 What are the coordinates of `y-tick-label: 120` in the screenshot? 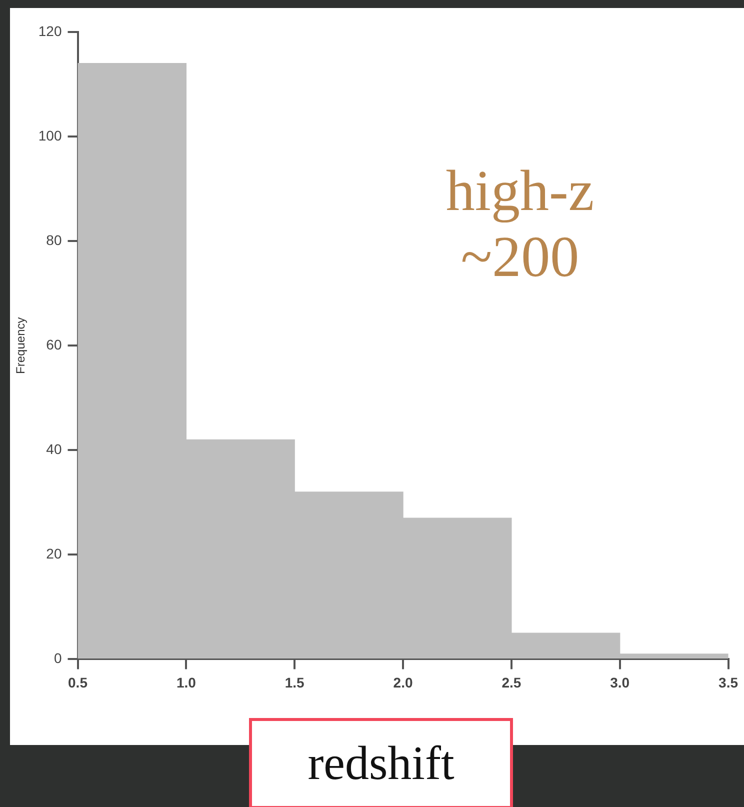 It's located at (50, 30).